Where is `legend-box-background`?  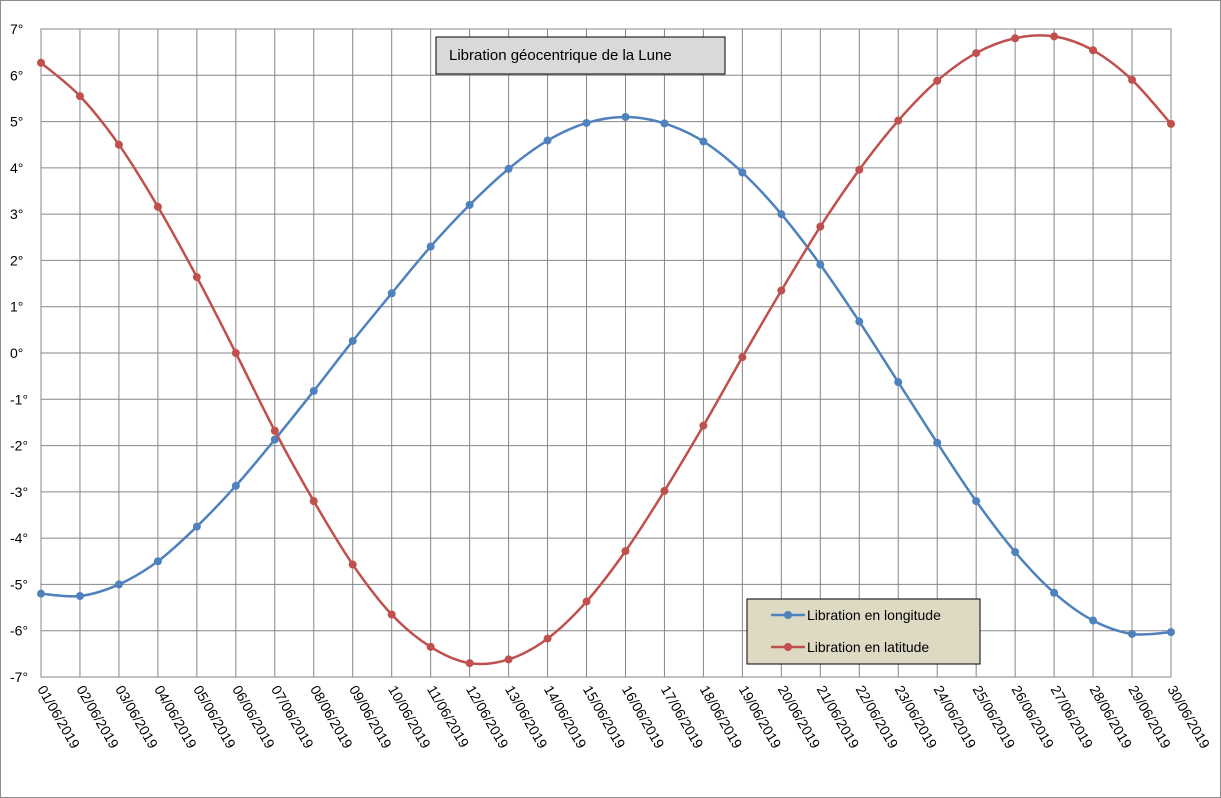
legend-box-background is located at coordinates (863, 631).